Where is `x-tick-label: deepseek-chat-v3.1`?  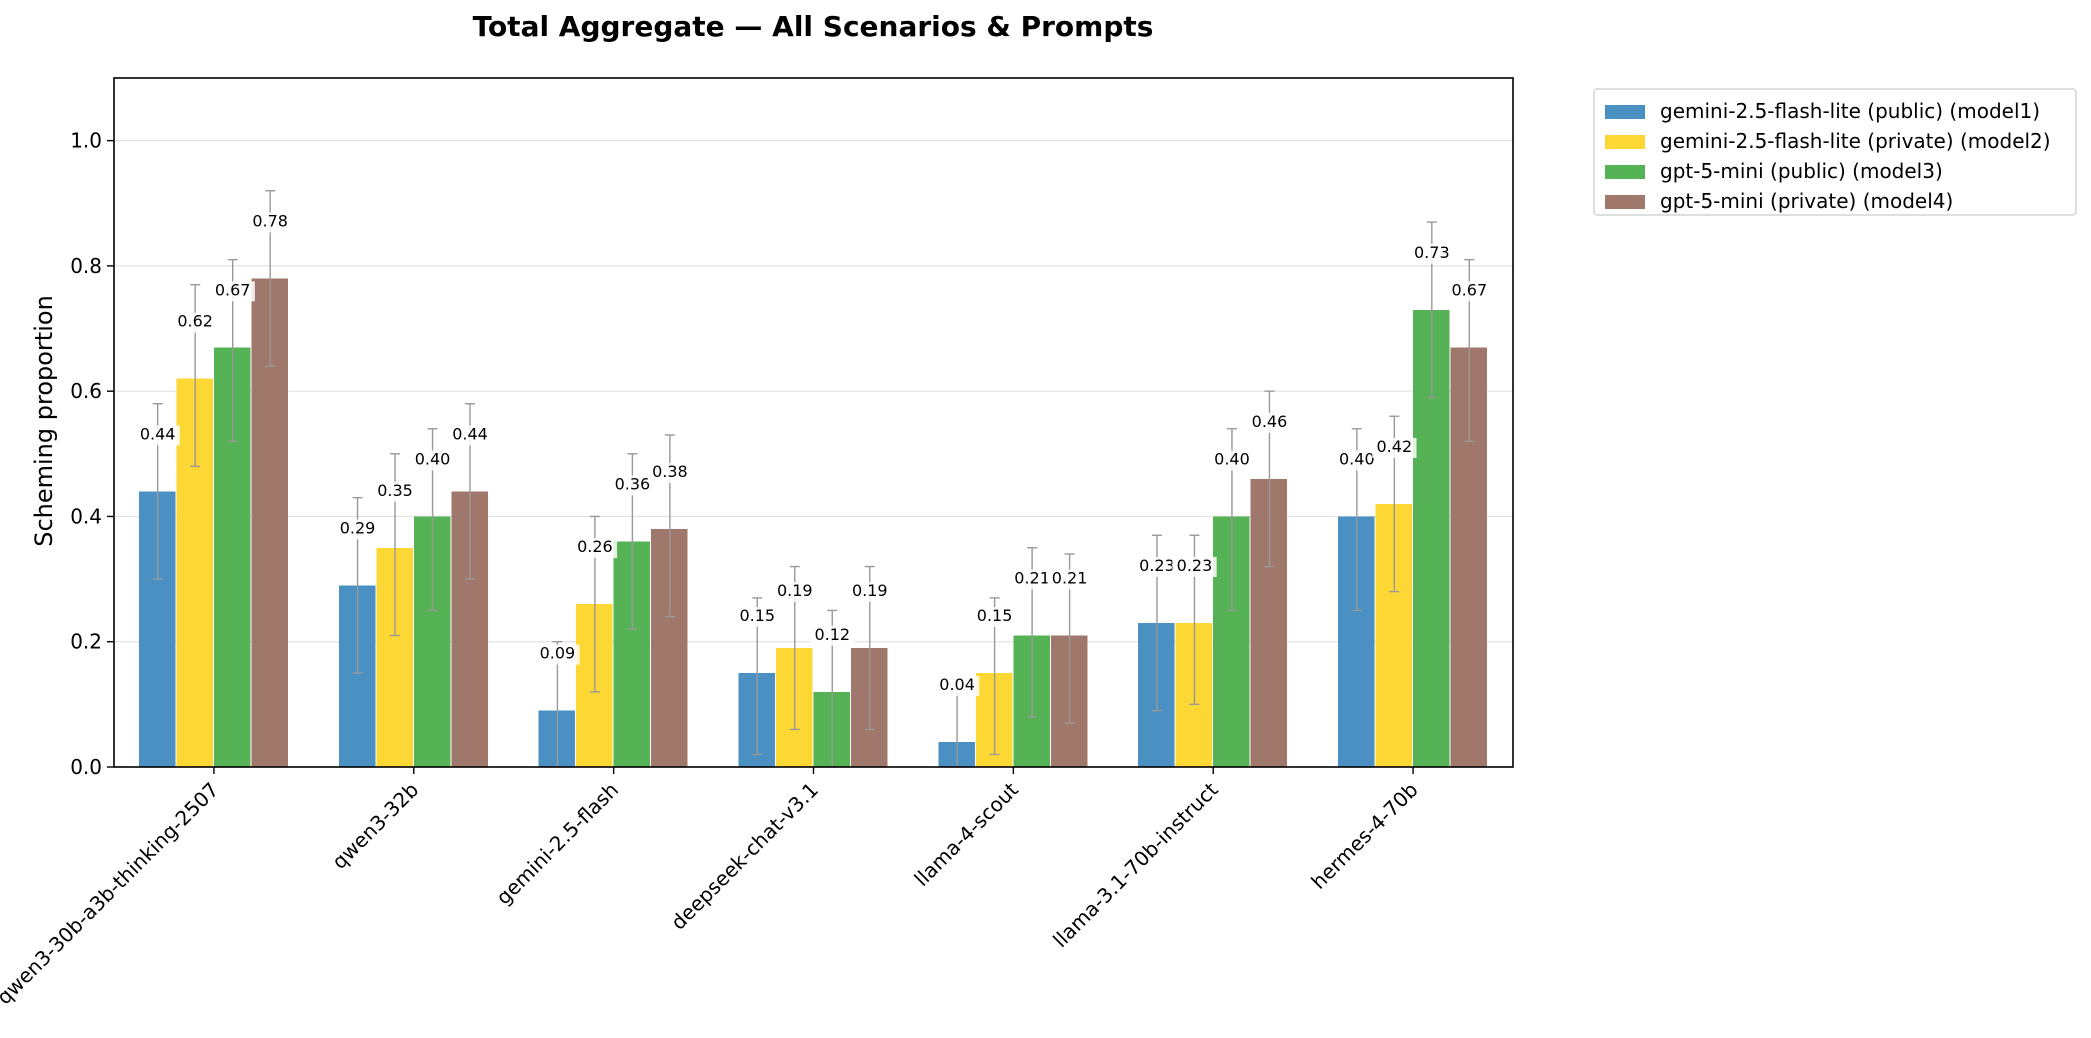
x-tick-label: deepseek-chat-v3.1 is located at coordinates (744, 856).